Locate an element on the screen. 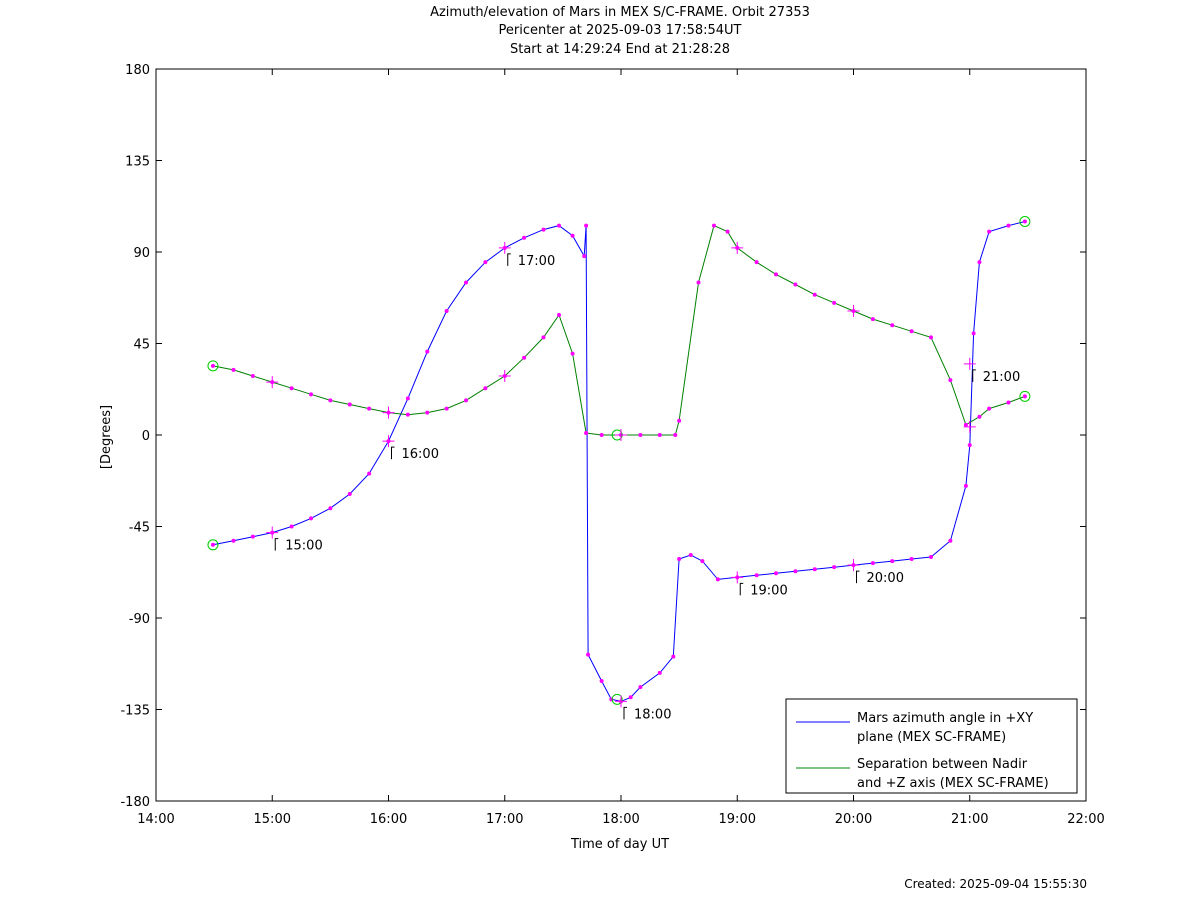 This screenshot has width=1200, height=901. time-annotation-label: 20:00 is located at coordinates (885, 578).